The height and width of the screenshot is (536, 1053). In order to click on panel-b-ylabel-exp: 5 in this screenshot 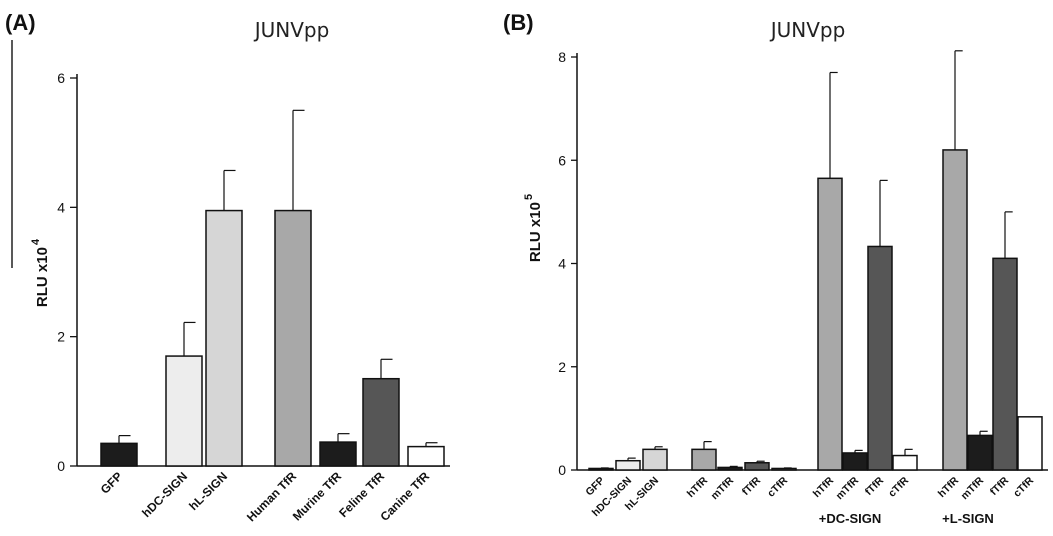, I will do `click(529, 197)`.